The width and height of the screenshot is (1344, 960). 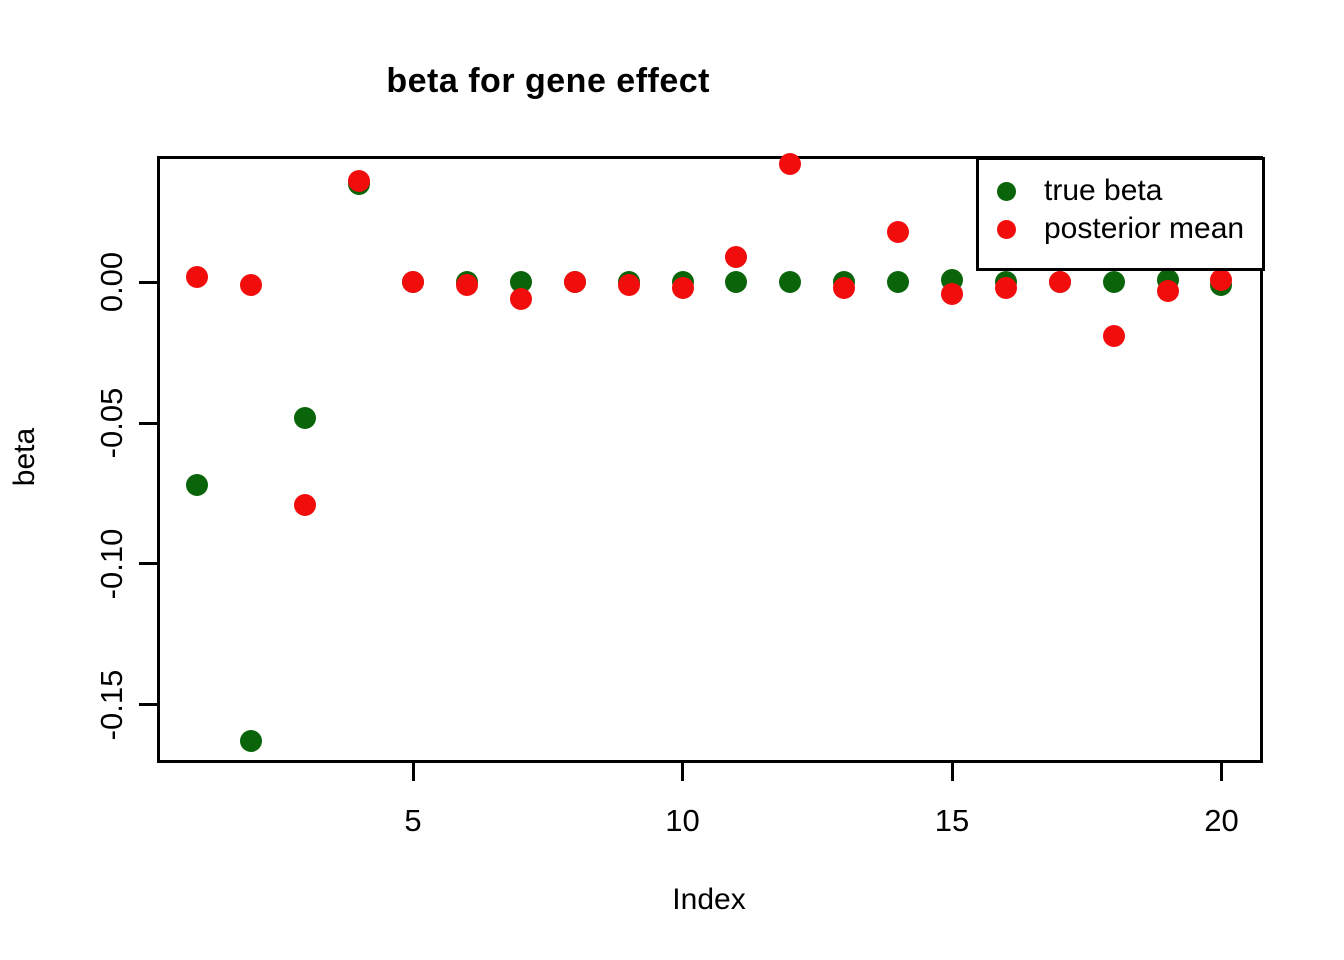 I want to click on legend-label-posterior-mean: posterior mean, so click(x=1144, y=228).